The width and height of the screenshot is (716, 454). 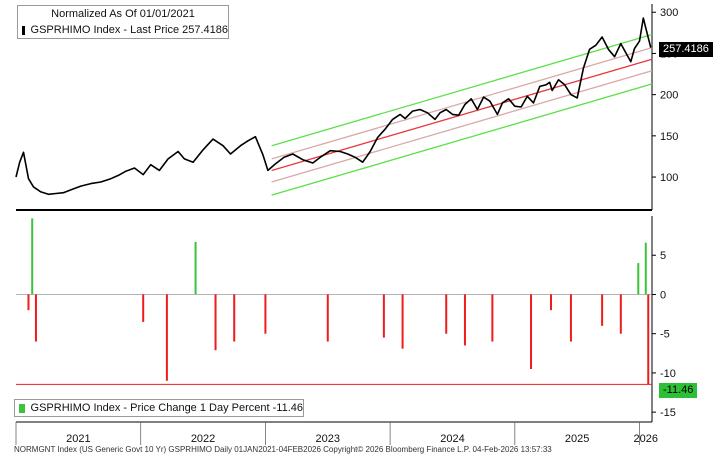 What do you see at coordinates (328, 439) in the screenshot?
I see `year-tick-label: 2023` at bounding box center [328, 439].